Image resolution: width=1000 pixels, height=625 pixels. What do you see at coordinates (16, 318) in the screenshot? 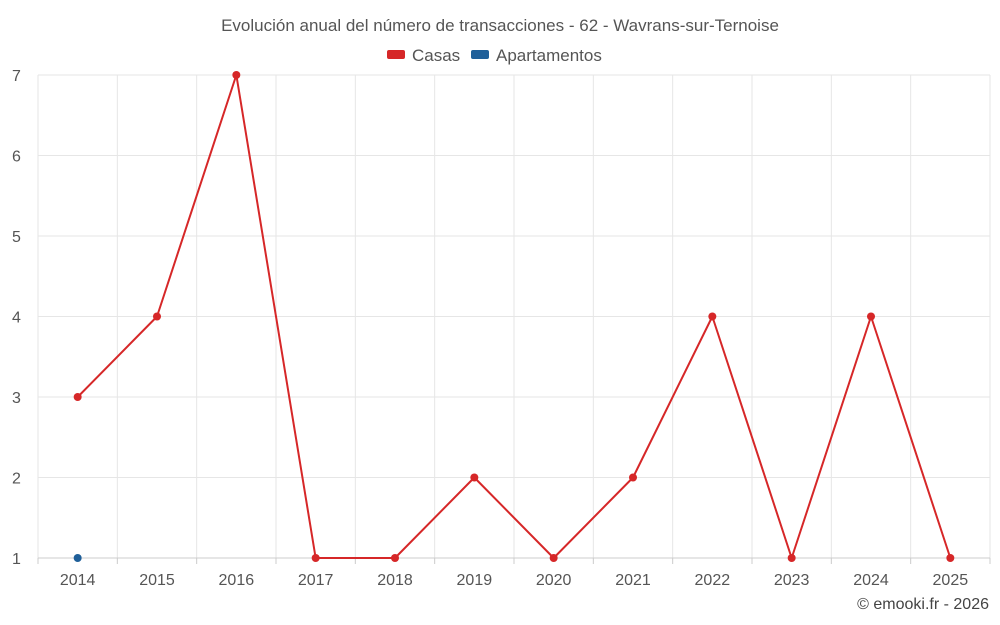
I see `y-tick-label: 4` at bounding box center [16, 318].